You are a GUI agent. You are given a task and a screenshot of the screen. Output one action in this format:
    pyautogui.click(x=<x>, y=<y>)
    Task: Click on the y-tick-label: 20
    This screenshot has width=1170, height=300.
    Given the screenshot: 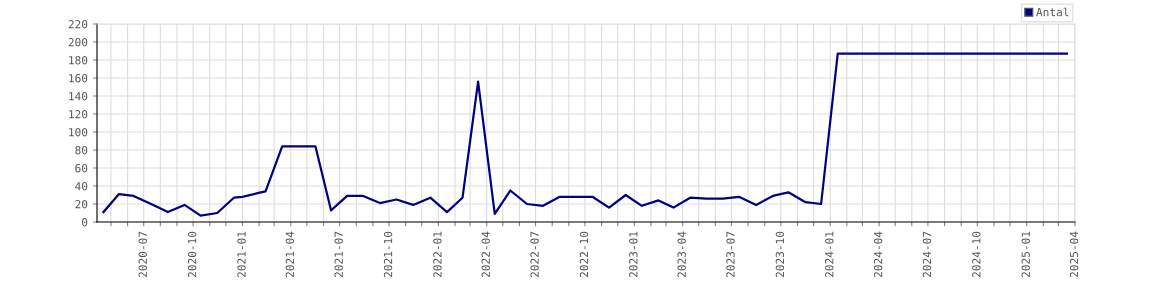 What is the action you would take?
    pyautogui.click(x=81, y=204)
    